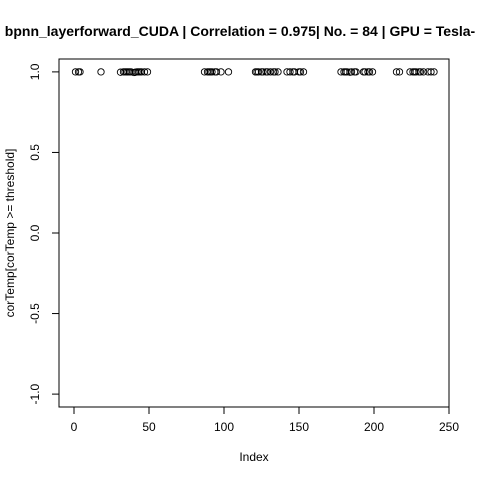 This screenshot has width=480, height=480. I want to click on x-axis: 0 50 100 150 200 250, so click(265, 420).